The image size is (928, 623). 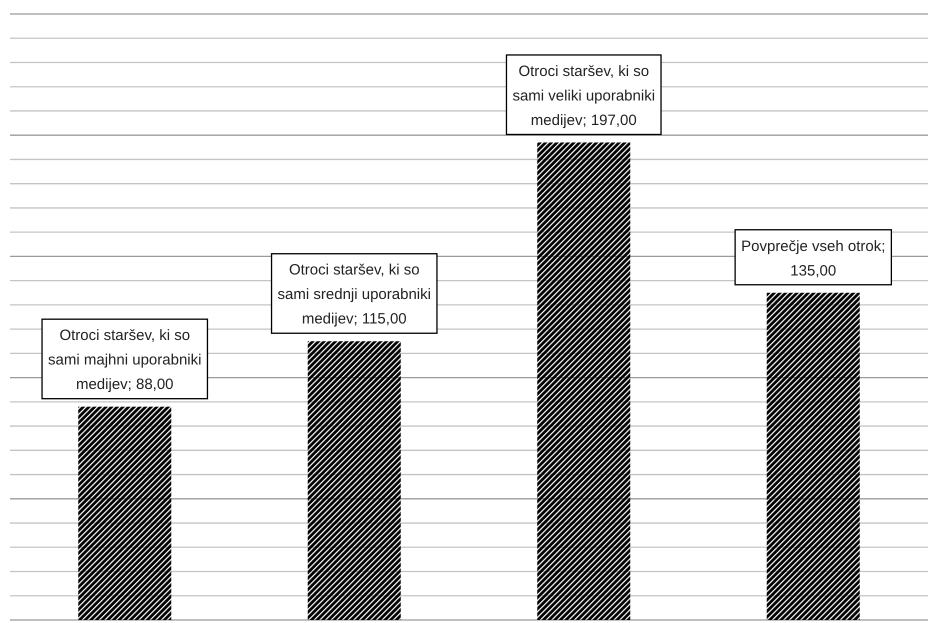 What do you see at coordinates (813, 259) in the screenshot?
I see `data-label: Povprečje vseh otrok; 135,00` at bounding box center [813, 259].